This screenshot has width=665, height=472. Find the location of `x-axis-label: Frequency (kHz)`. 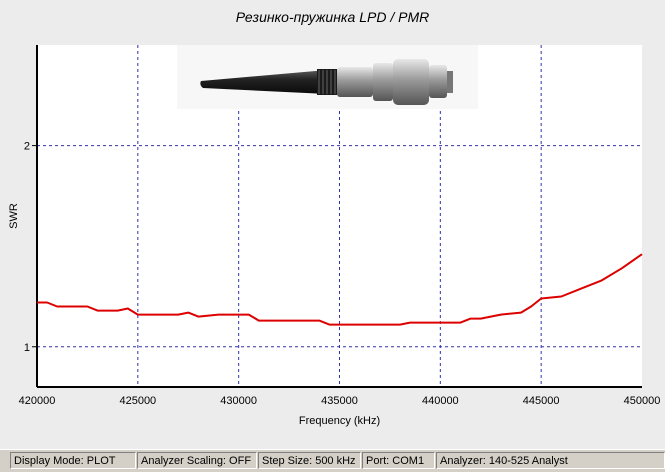

x-axis-label: Frequency (kHz) is located at coordinates (339, 421).